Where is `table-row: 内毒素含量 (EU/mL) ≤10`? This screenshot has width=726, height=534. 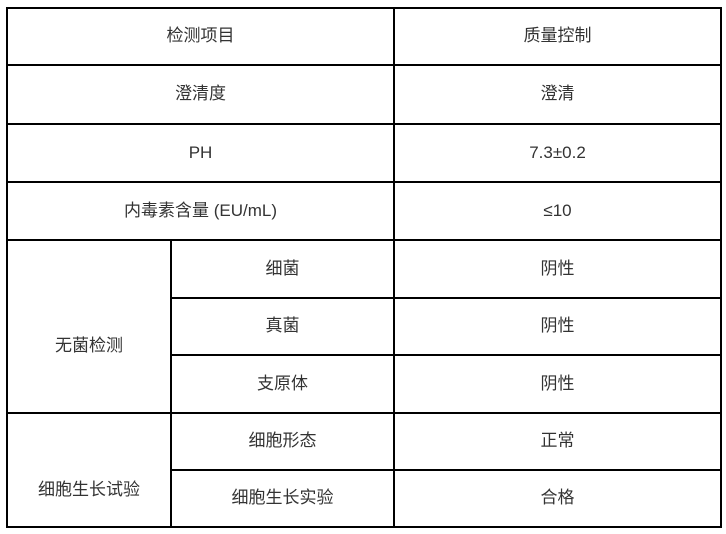 table-row: 内毒素含量 (EU/mL) ≤10 is located at coordinates (364, 211).